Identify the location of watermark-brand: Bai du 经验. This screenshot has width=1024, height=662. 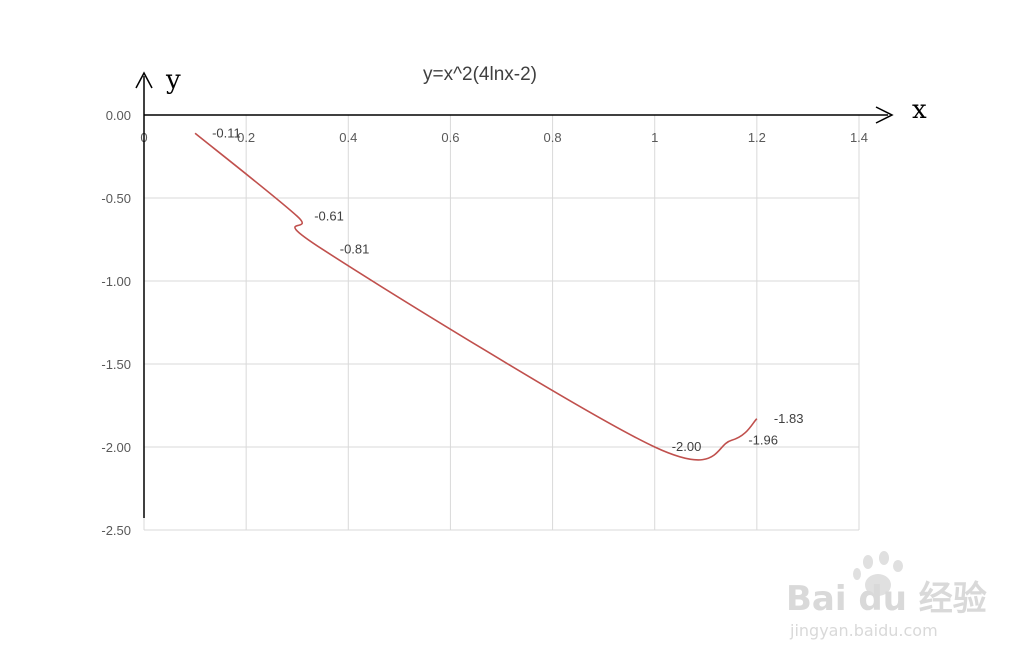
(886, 599).